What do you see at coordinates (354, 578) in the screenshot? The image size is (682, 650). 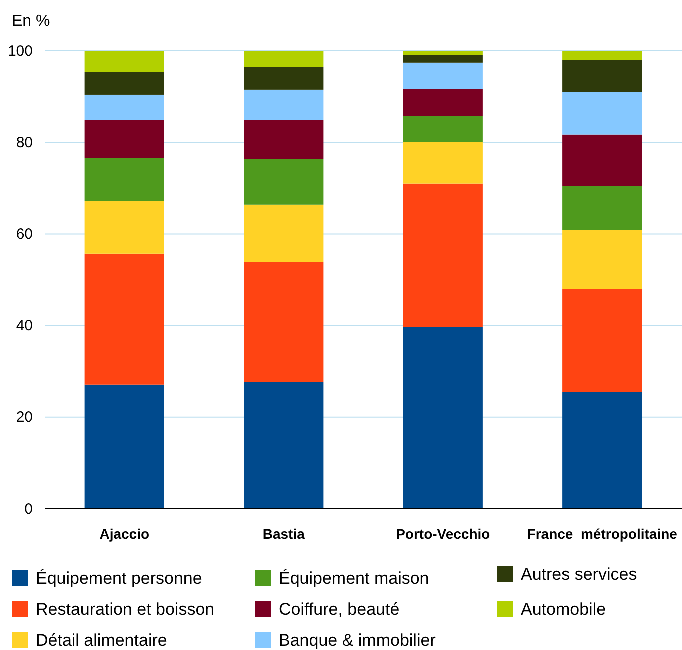 I see `legend-label: Équipement maison` at bounding box center [354, 578].